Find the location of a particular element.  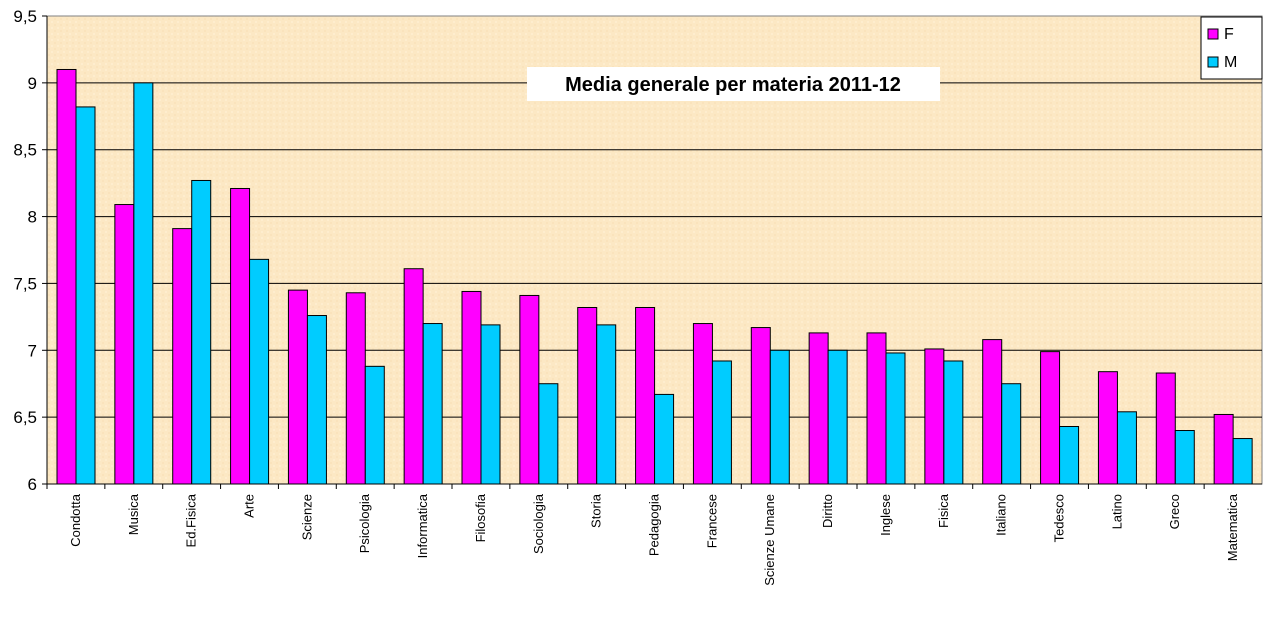

x-tick-label: Storia is located at coordinates (596, 510).